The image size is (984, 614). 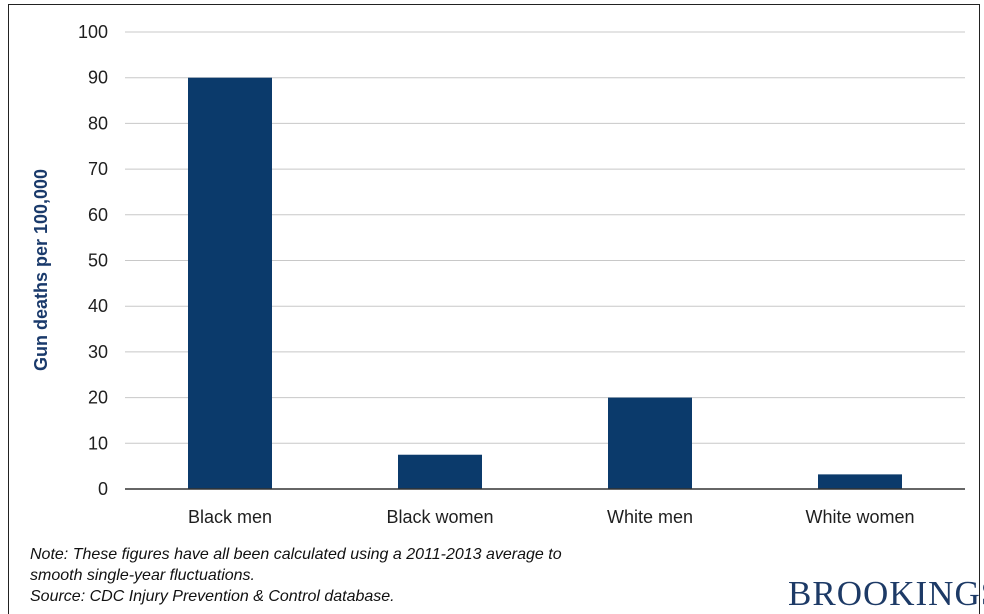 I want to click on bar-white-men, so click(x=650, y=443).